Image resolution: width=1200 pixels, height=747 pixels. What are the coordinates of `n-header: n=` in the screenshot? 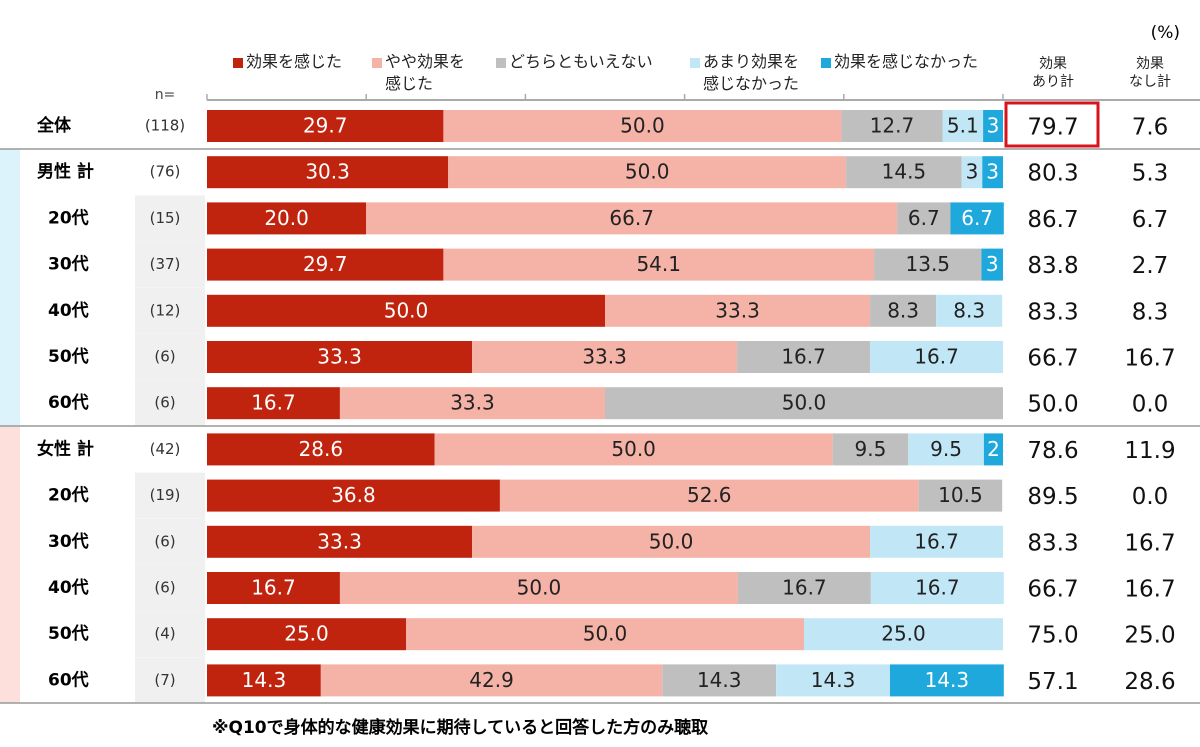 It's located at (165, 95).